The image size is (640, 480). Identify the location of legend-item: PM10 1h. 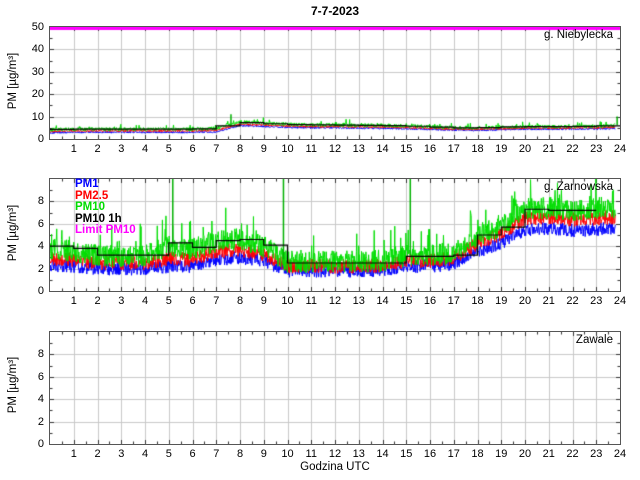
(98, 218).